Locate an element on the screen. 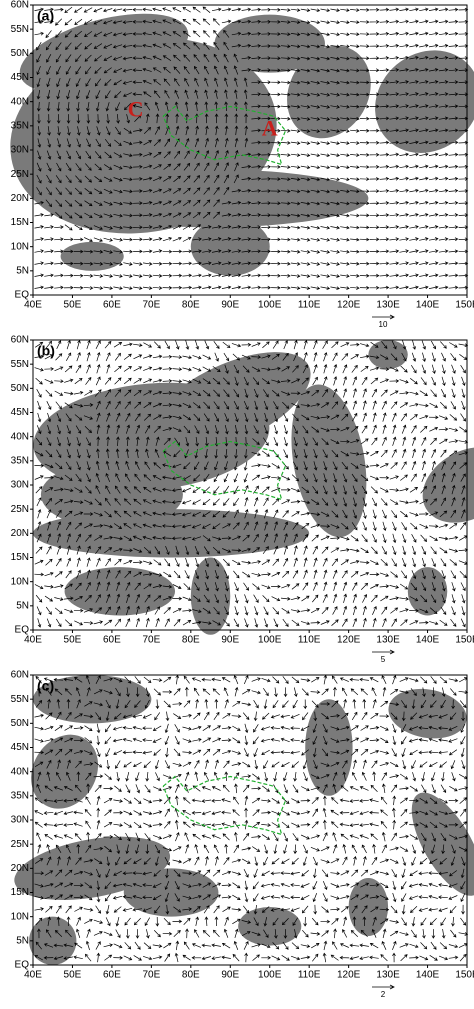  circulation-label: C is located at coordinates (136, 108).